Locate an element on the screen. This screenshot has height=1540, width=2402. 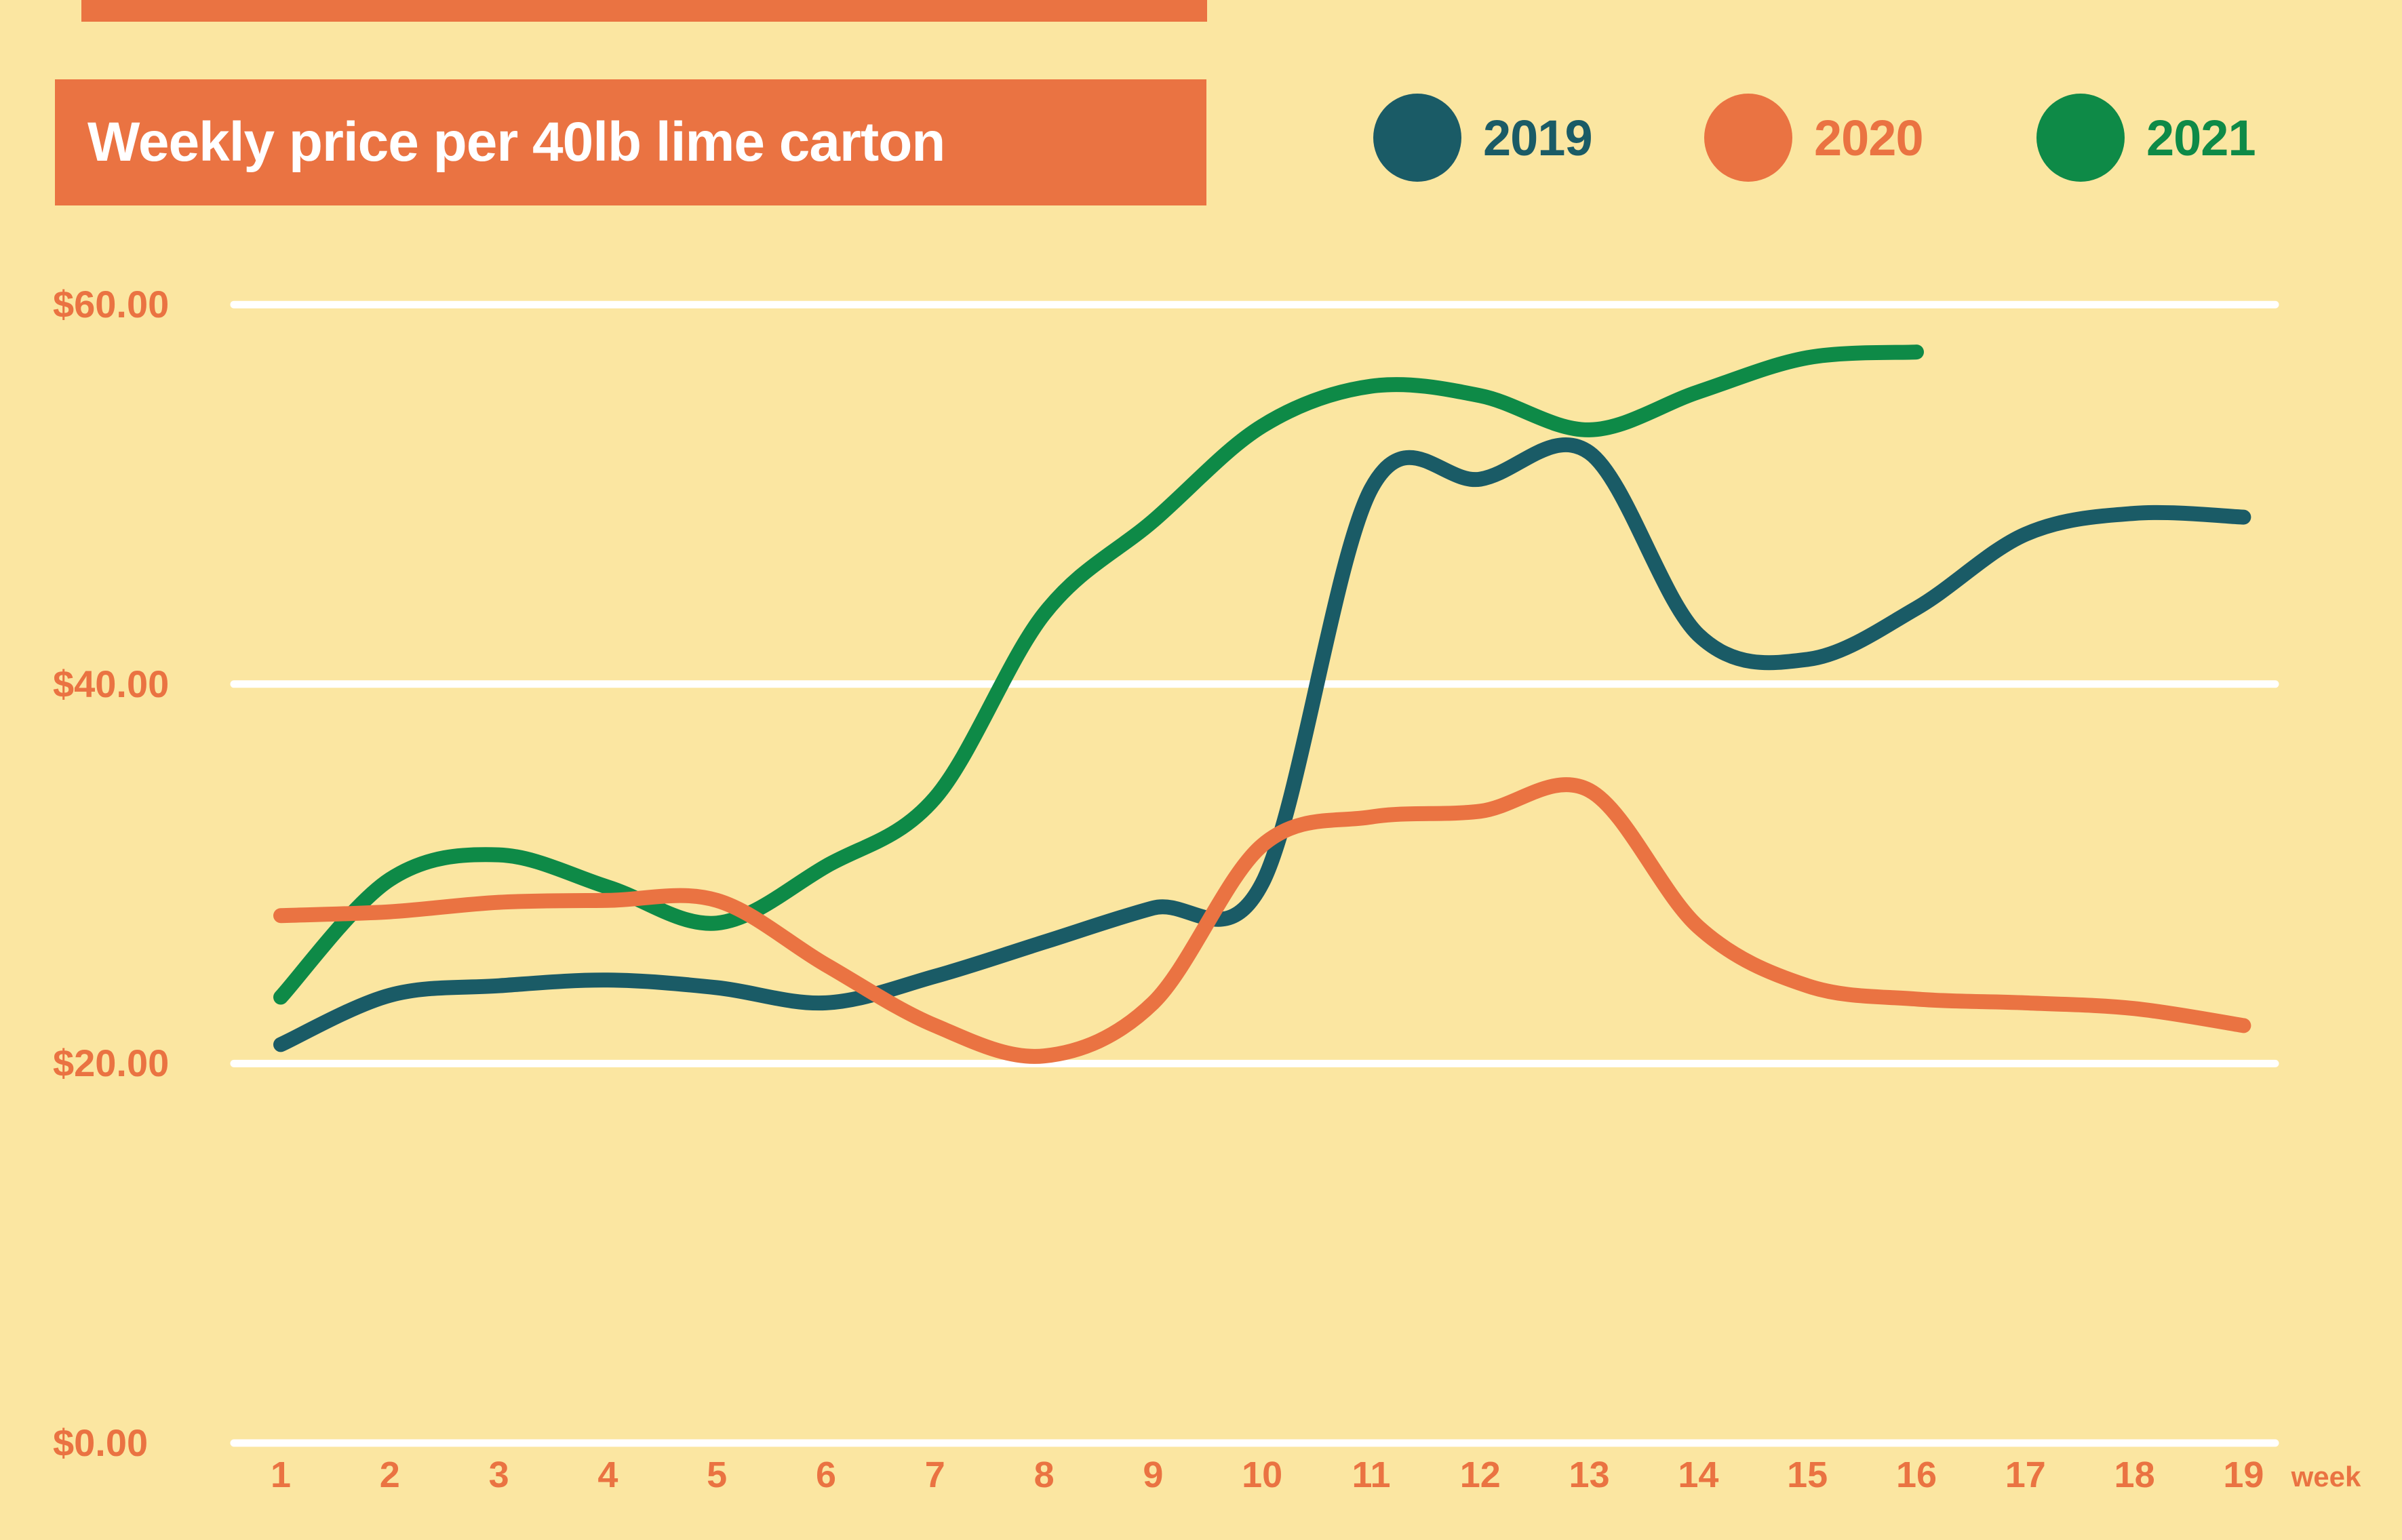
chart-title-box: Weekly price per 40lb lime carton is located at coordinates (630, 142).